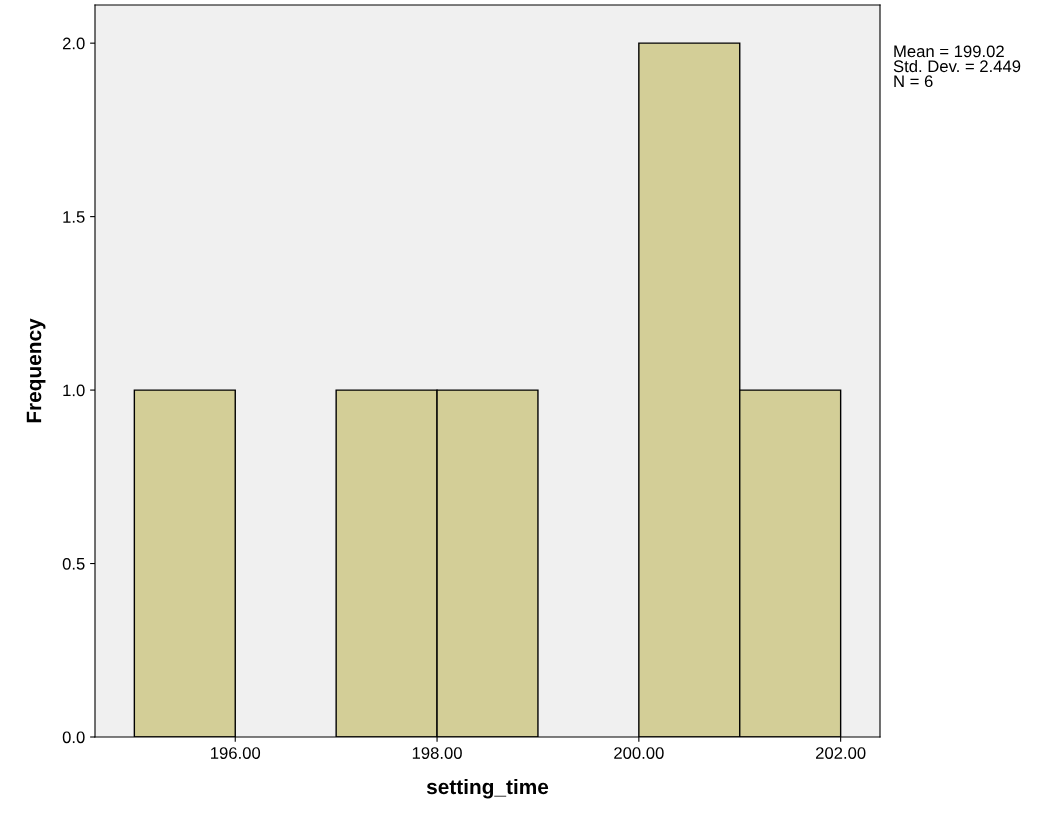 The width and height of the screenshot is (1057, 827). Describe the element at coordinates (639, 753) in the screenshot. I see `x-tick-label: 200.00` at that location.